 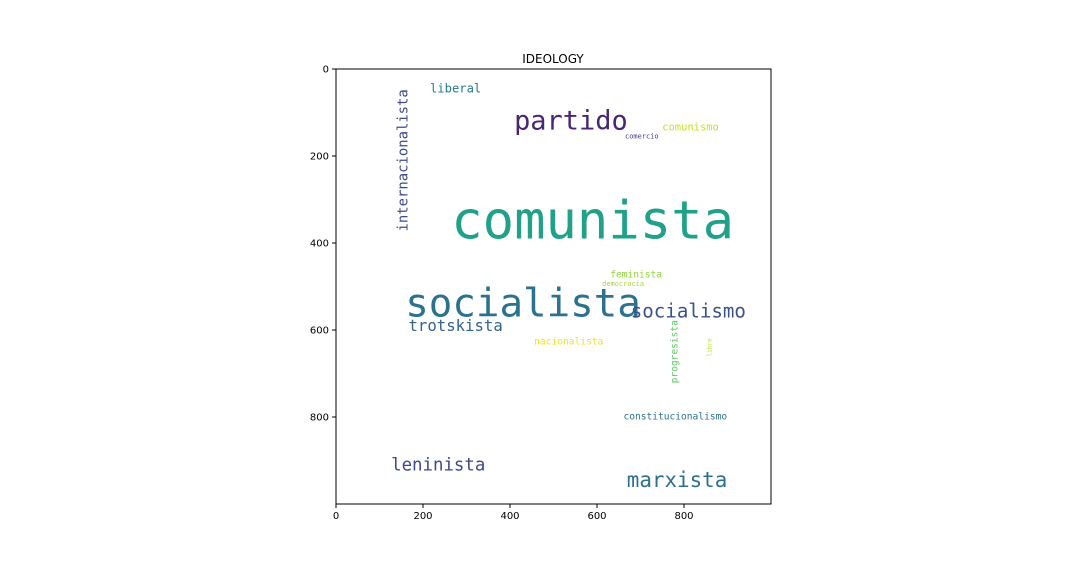 I want to click on y-tick-label: 400, so click(x=319, y=244).